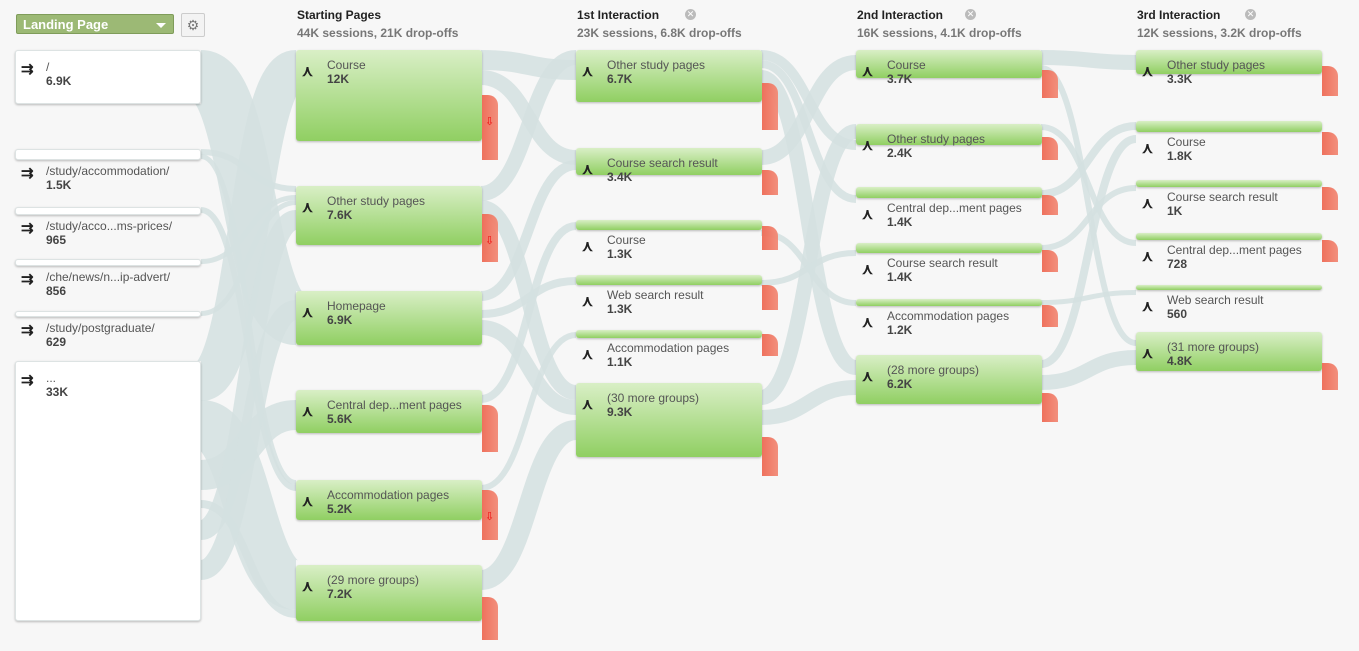  What do you see at coordinates (620, 412) in the screenshot?
I see `node-value: 9.3K` at bounding box center [620, 412].